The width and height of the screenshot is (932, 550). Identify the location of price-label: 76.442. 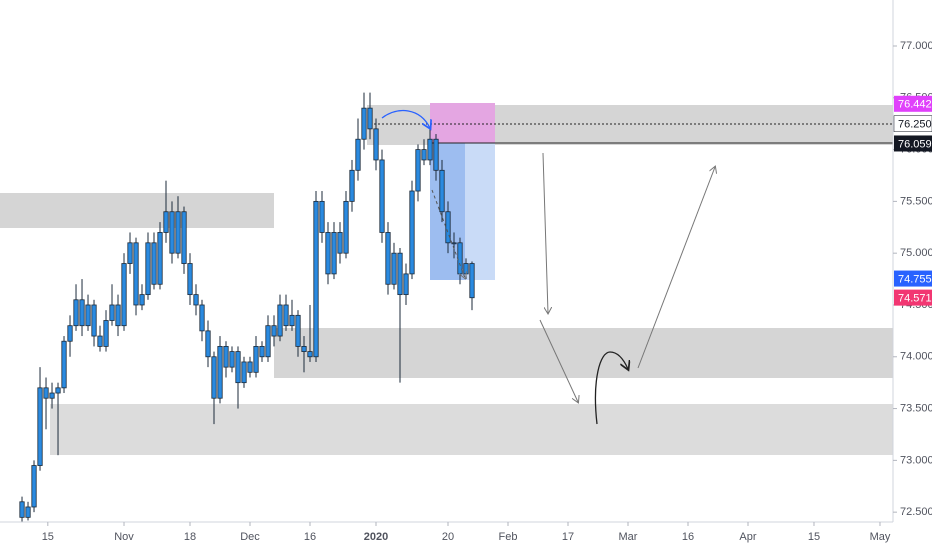
(915, 105).